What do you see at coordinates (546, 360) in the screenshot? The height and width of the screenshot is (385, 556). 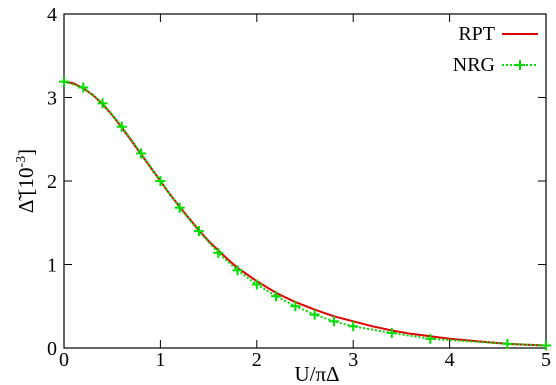 I see `x-tick-label-5: 5` at bounding box center [546, 360].